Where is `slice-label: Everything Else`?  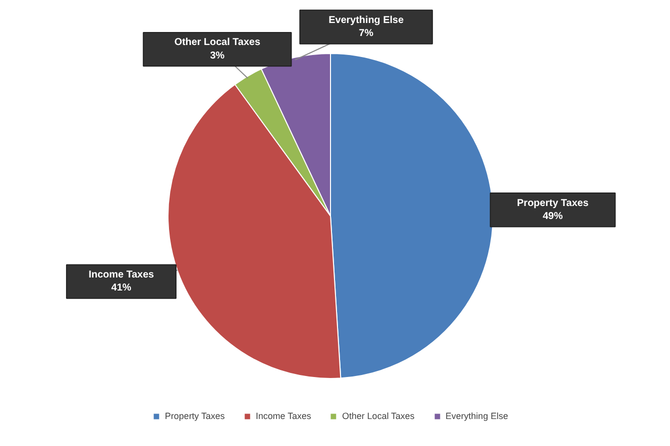
slice-label: Everything Else is located at coordinates (366, 20).